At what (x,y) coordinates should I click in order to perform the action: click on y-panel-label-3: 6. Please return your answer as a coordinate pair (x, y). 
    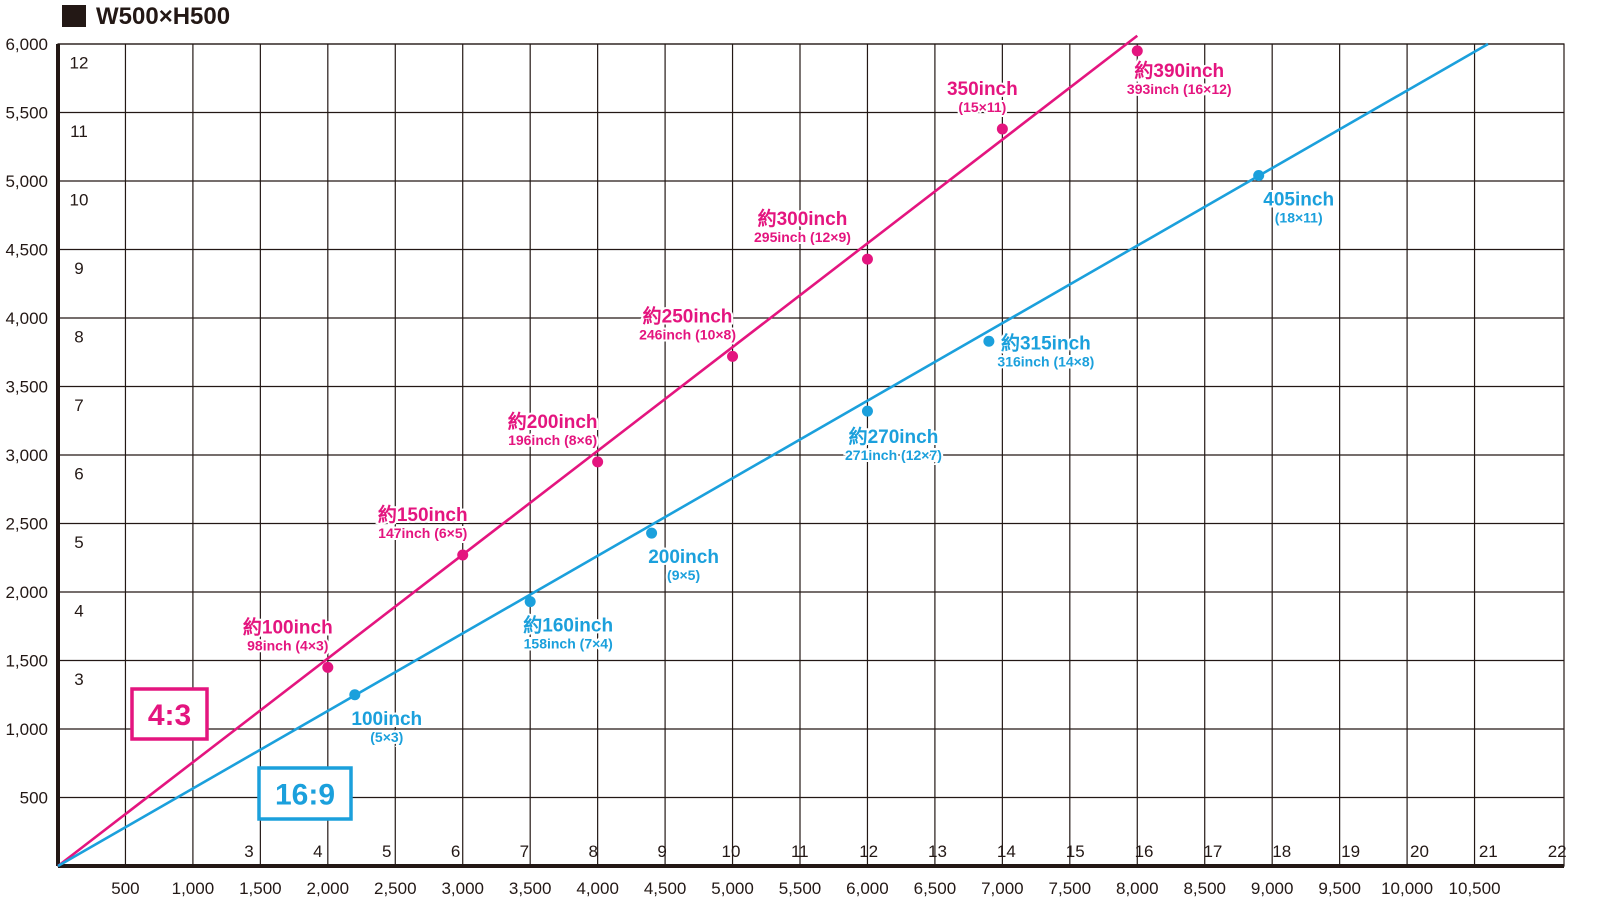
    Looking at the image, I should click on (78, 474).